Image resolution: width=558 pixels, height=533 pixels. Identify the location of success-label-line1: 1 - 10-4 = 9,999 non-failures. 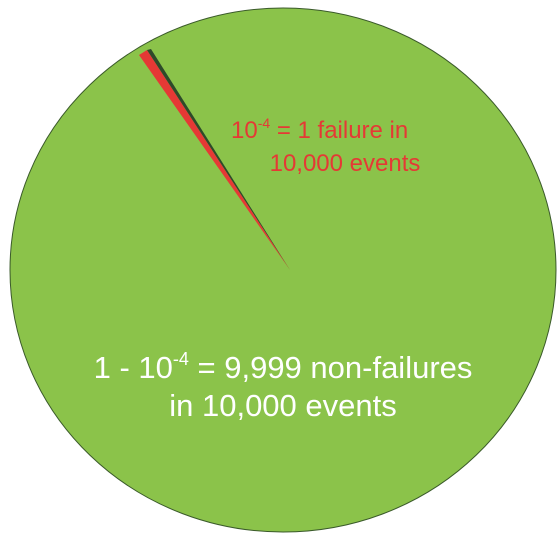
(283, 367).